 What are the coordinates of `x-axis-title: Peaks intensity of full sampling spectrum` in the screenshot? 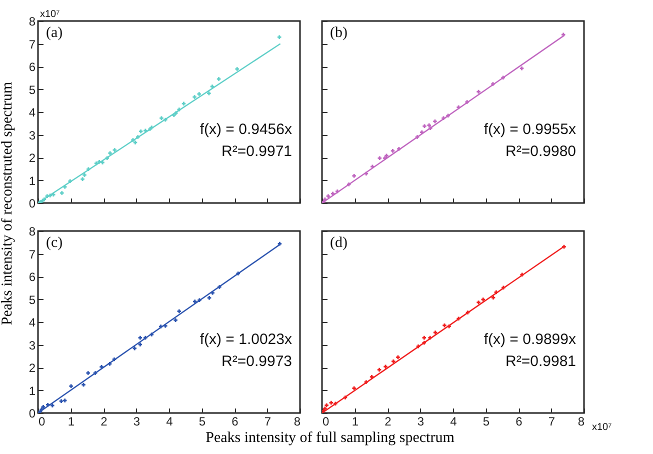 It's located at (330, 438).